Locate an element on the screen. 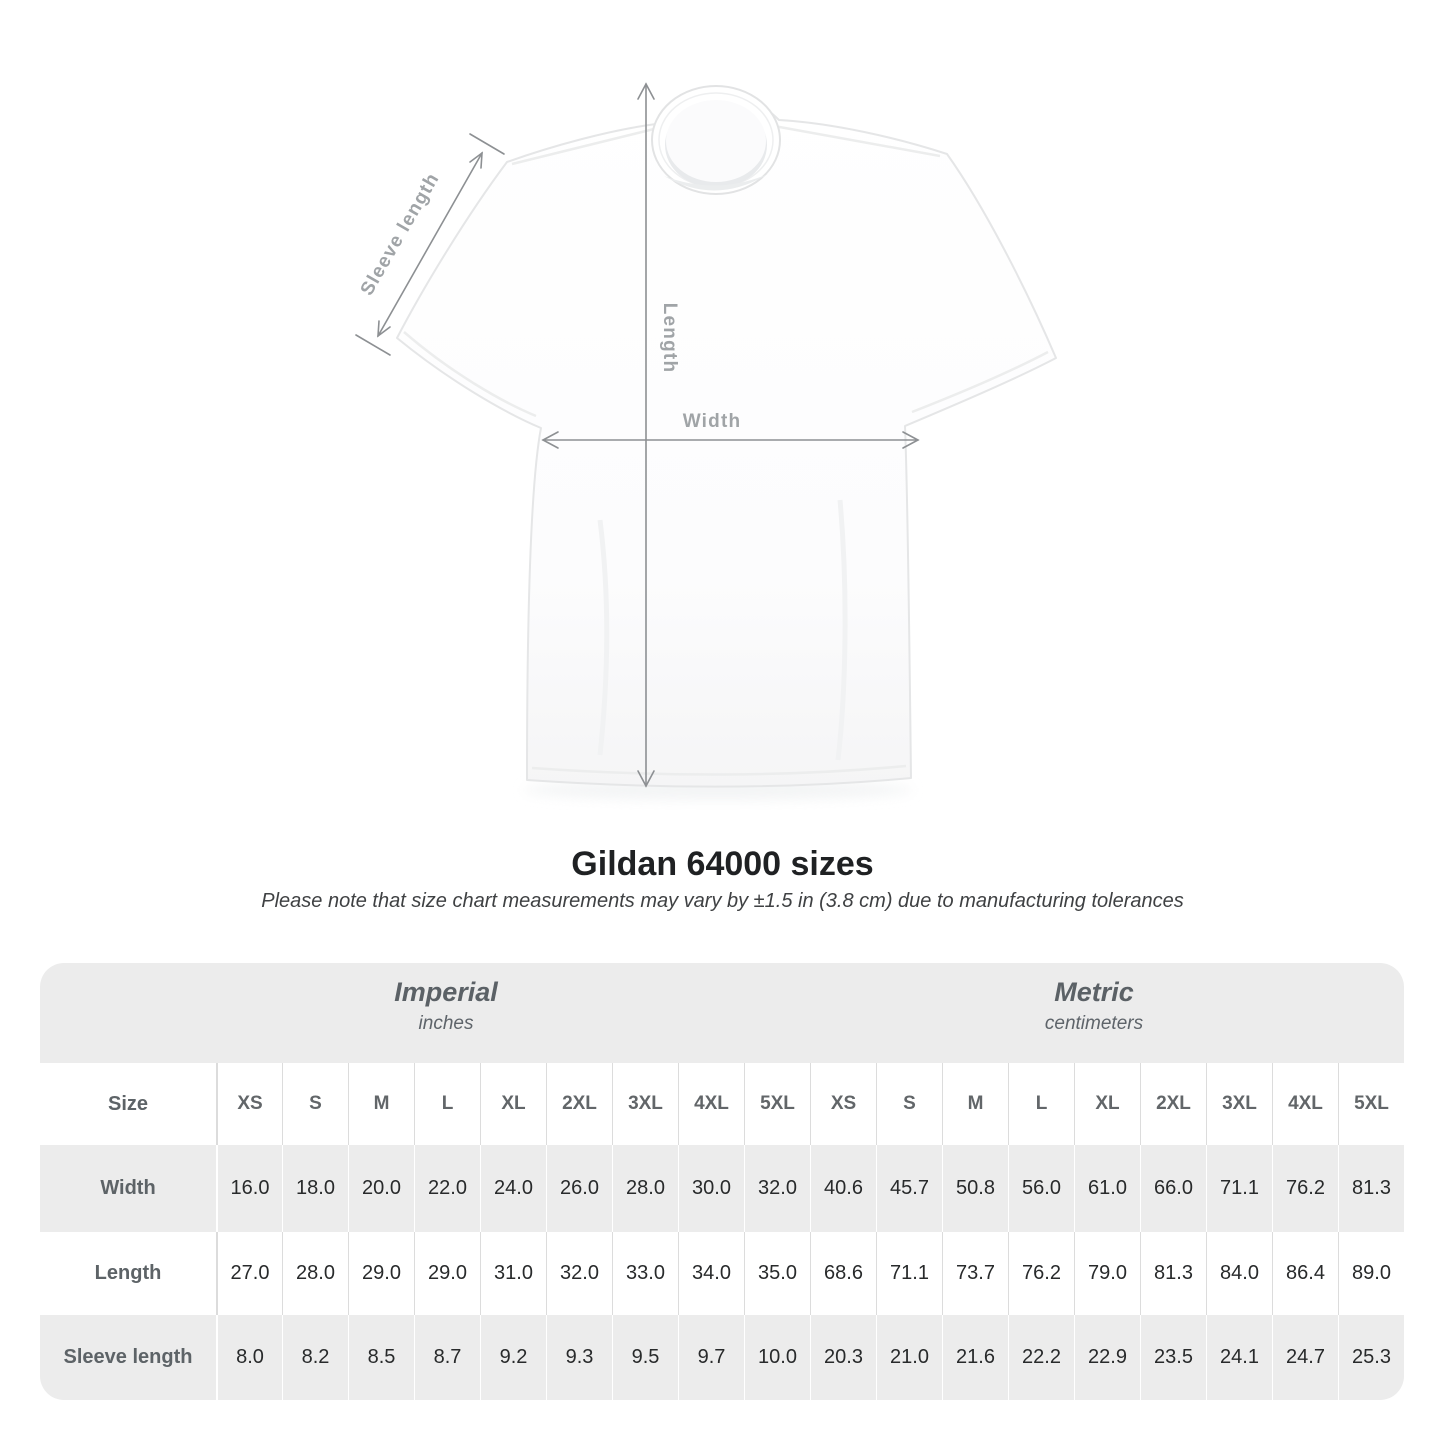  measurement-value-imperial: 10.0 is located at coordinates (777, 1357).